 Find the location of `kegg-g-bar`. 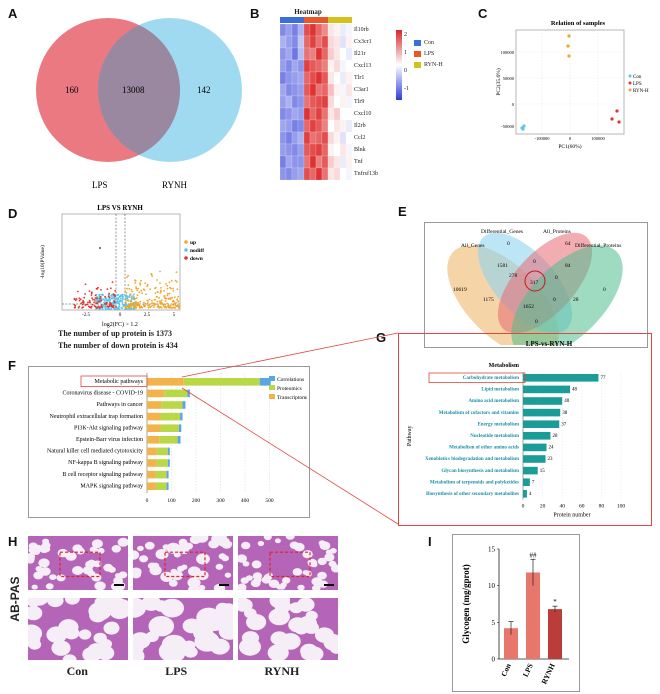

kegg-g-bar is located at coordinates (547, 389).